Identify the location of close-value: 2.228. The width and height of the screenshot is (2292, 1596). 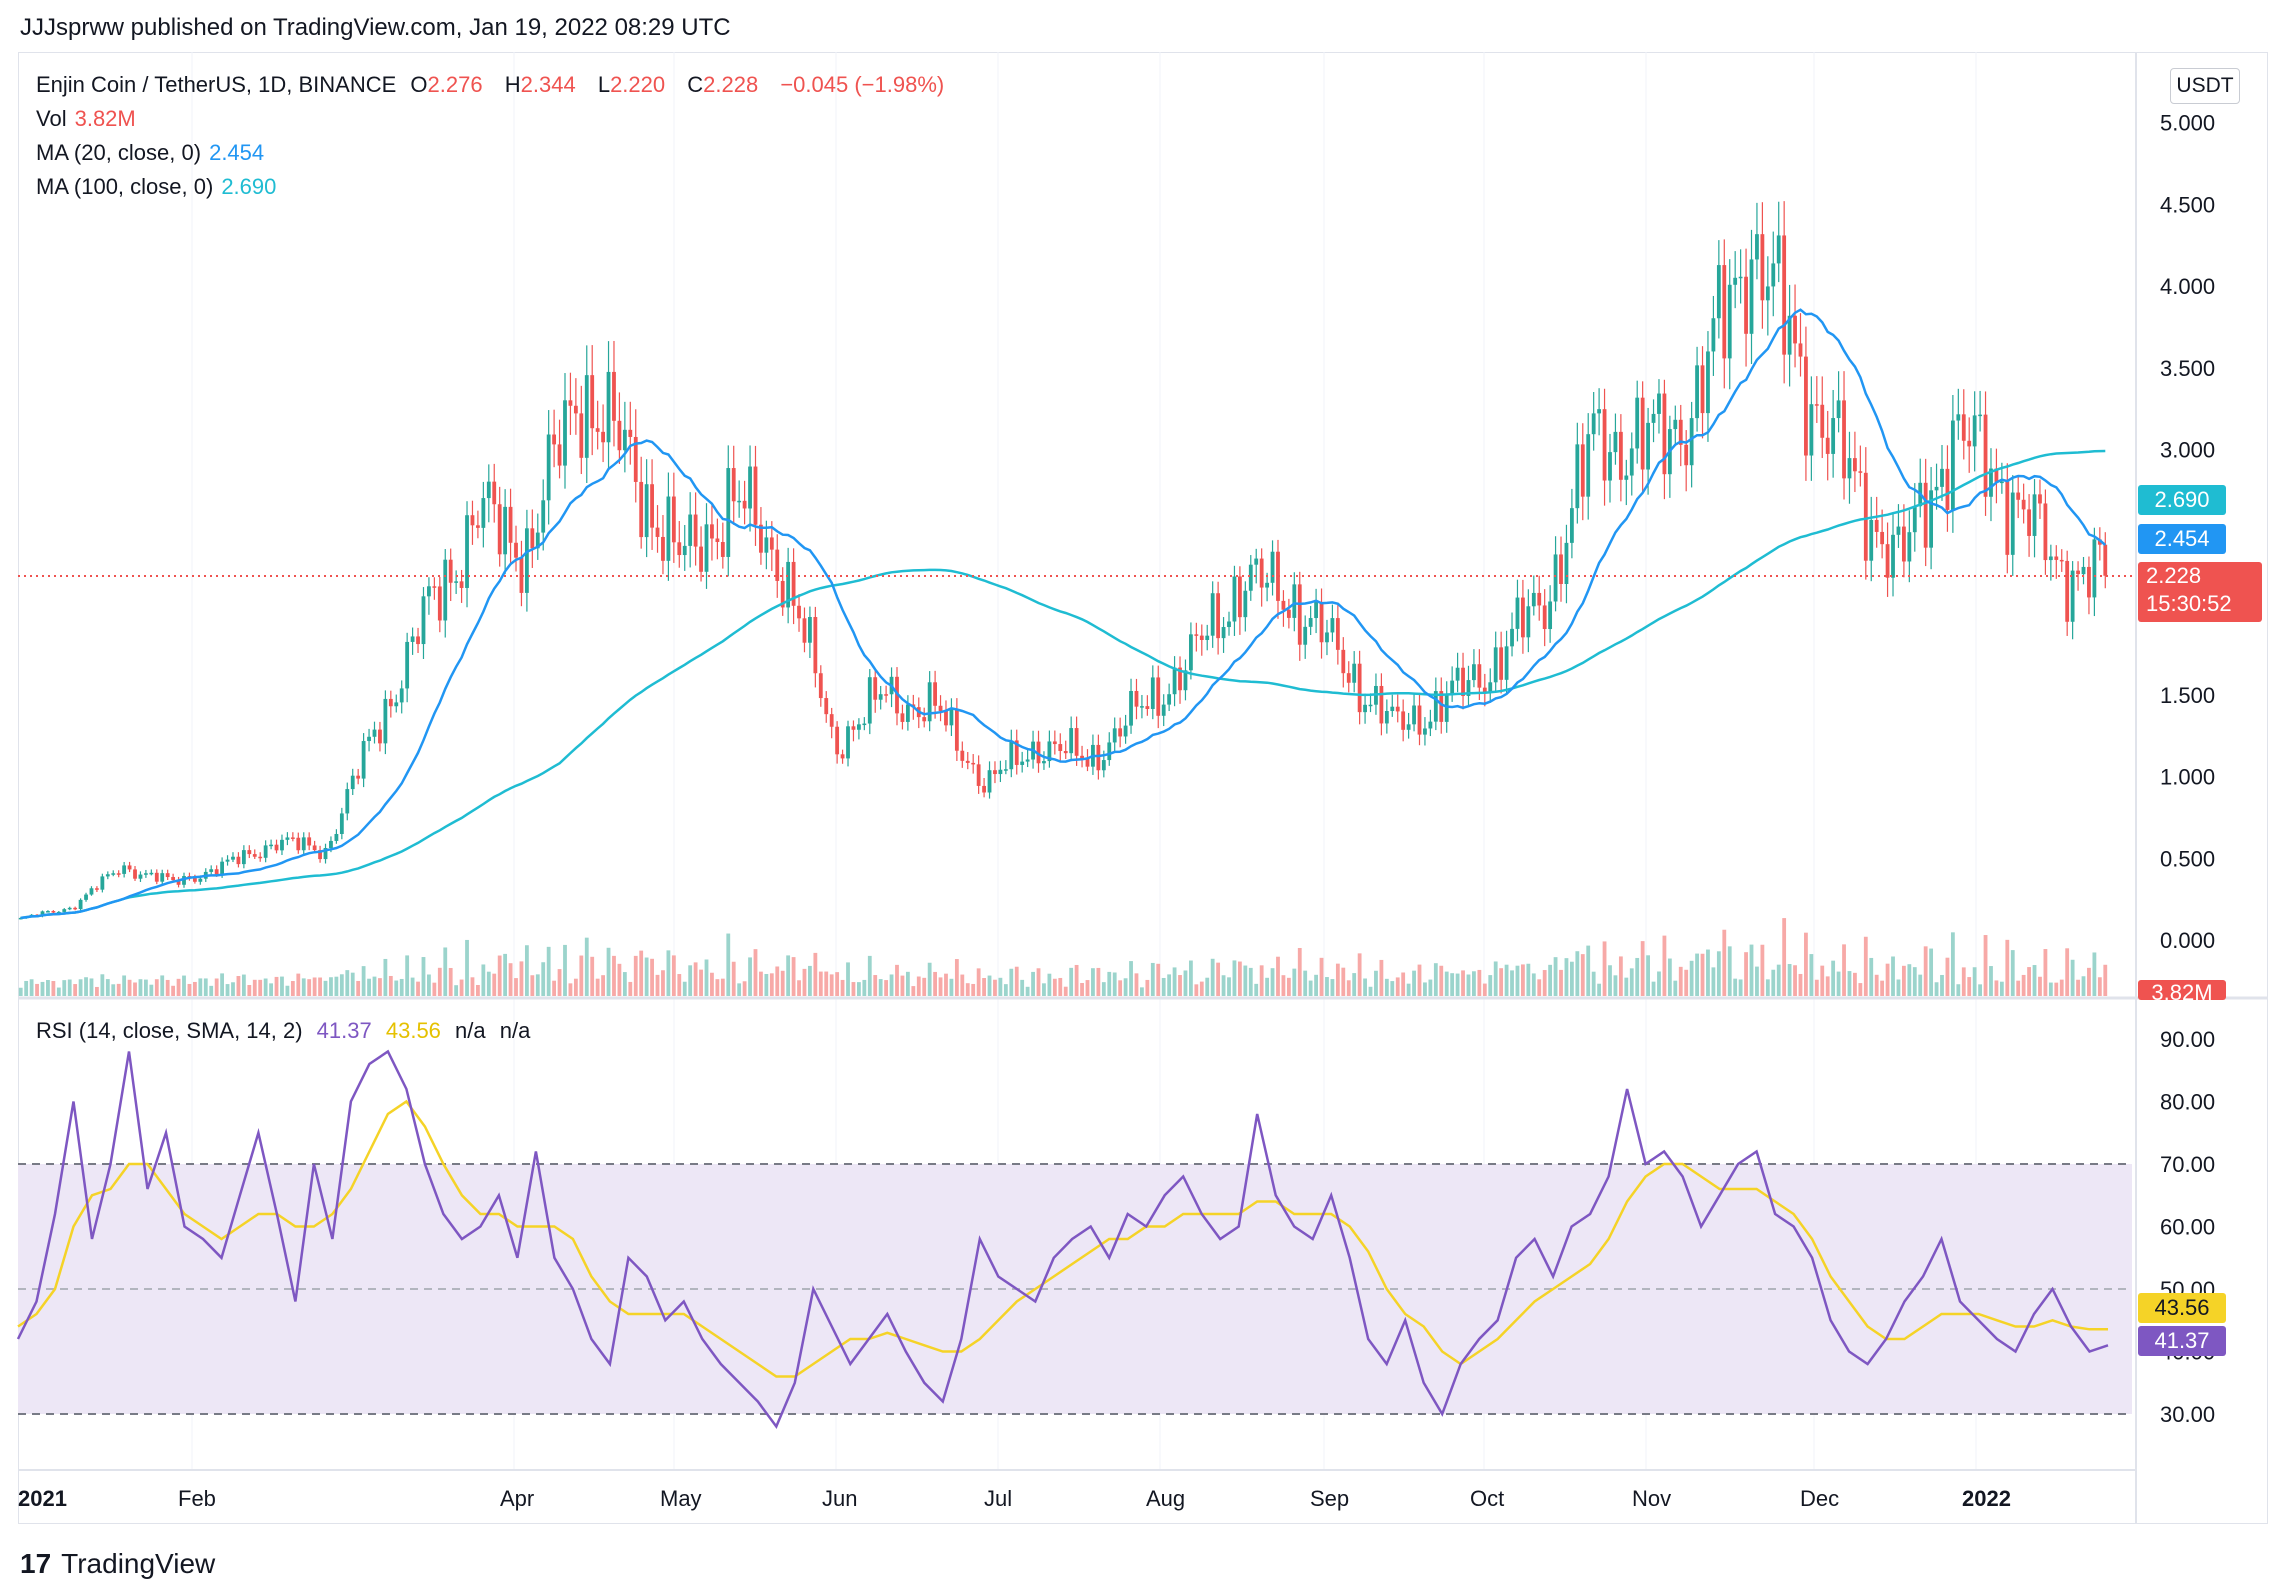
(731, 84).